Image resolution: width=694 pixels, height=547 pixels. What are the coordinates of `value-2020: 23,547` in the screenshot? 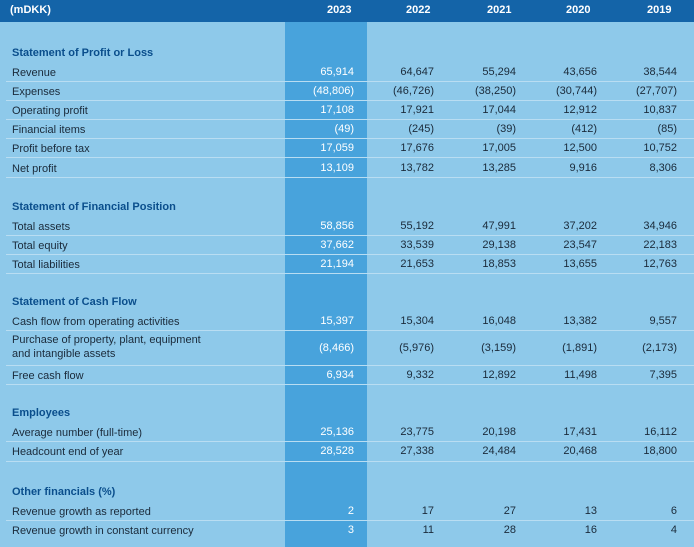 It's located at (580, 245).